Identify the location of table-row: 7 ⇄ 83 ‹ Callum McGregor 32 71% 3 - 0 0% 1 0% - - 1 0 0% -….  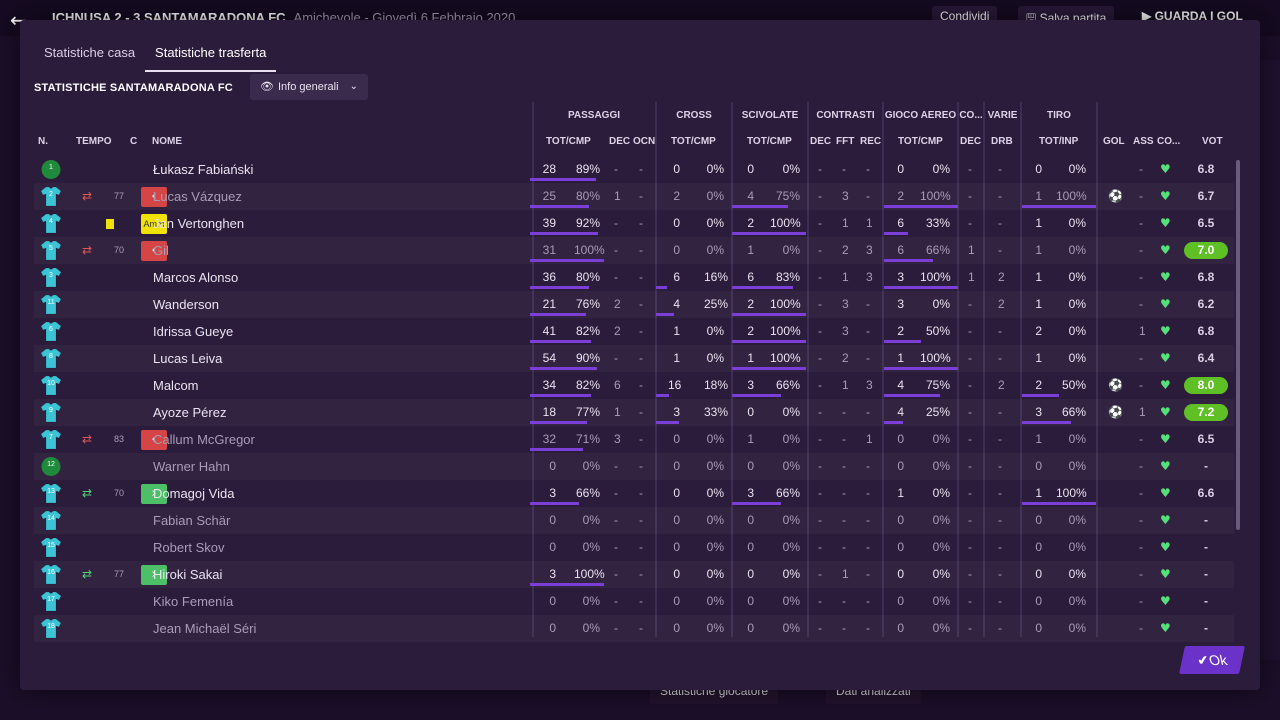
(634, 439).